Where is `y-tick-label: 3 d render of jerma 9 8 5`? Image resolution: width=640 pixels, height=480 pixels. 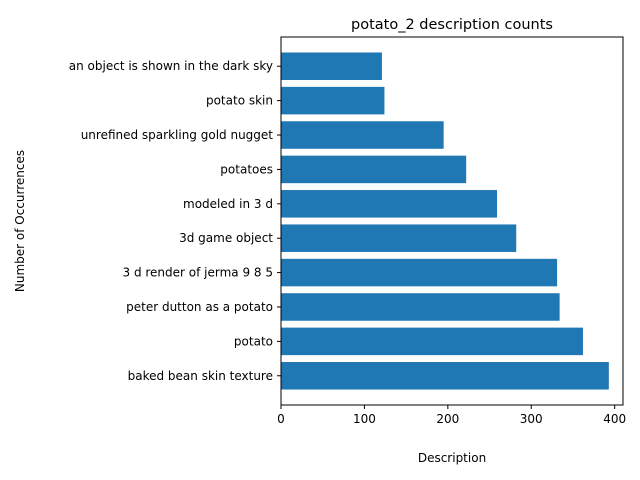 y-tick-label: 3 d render of jerma 9 8 5 is located at coordinates (198, 273).